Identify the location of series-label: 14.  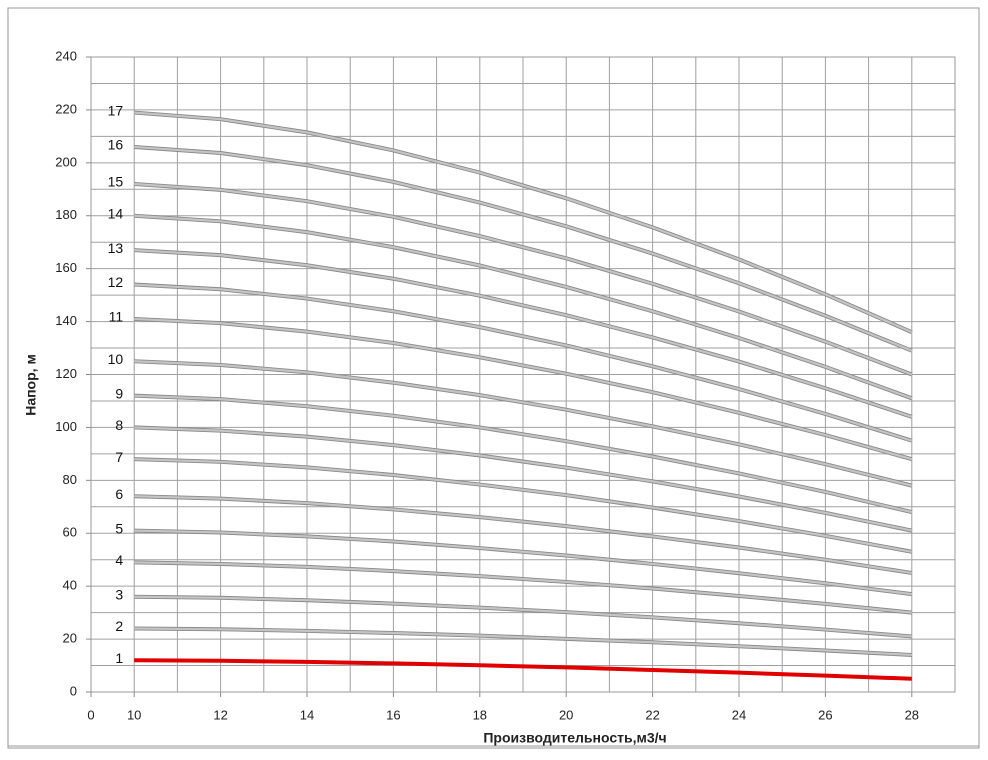
(116, 213).